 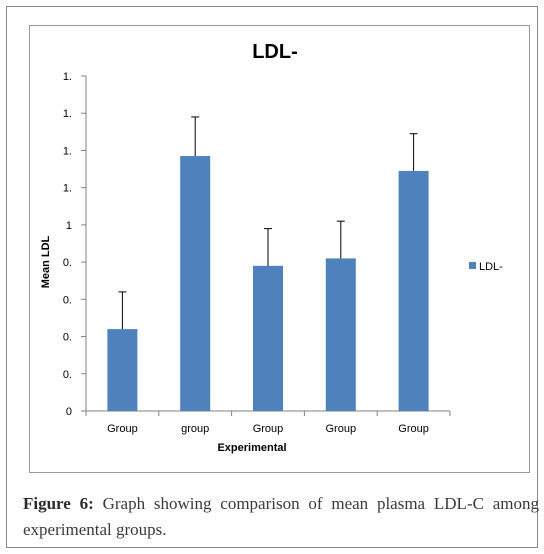 What do you see at coordinates (58, 503) in the screenshot?
I see `figure-label: Figure 6:` at bounding box center [58, 503].